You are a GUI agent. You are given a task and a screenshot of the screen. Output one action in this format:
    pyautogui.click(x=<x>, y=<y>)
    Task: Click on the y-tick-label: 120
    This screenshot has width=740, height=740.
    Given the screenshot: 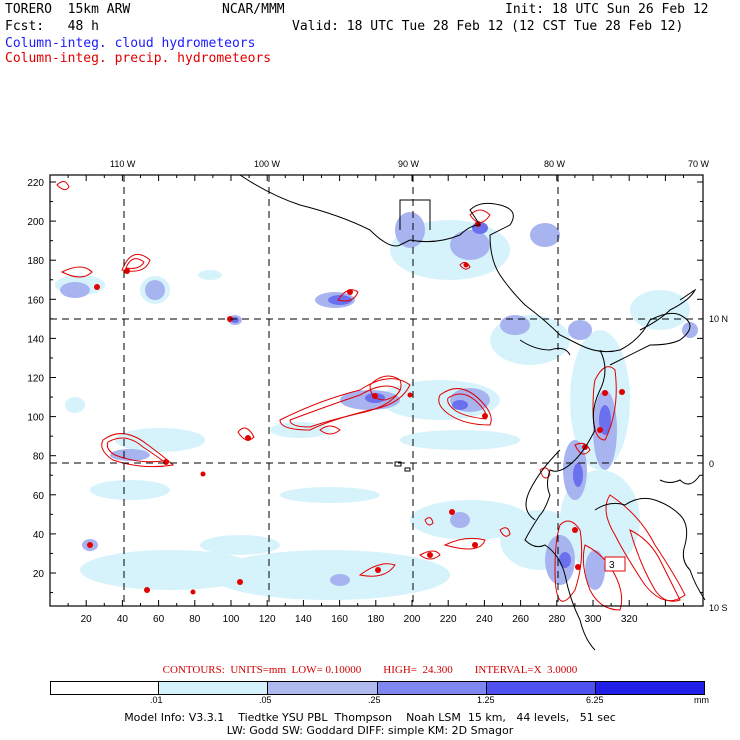 What is the action you would take?
    pyautogui.click(x=35, y=379)
    